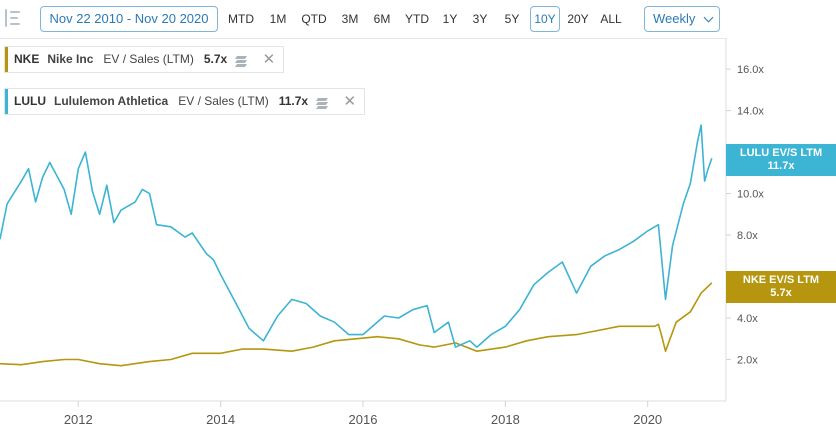 The height and width of the screenshot is (429, 836). What do you see at coordinates (220, 419) in the screenshot?
I see `x-tick-label: 2014` at bounding box center [220, 419].